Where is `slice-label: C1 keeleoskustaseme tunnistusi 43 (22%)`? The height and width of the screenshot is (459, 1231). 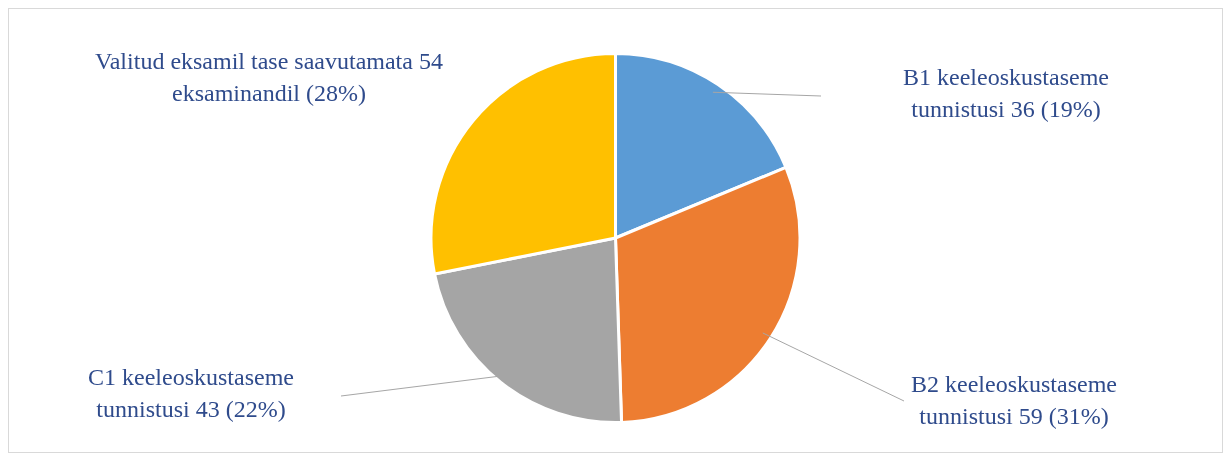
slice-label: C1 keeleoskustaseme tunnistusi 43 (22%) is located at coordinates (191, 393).